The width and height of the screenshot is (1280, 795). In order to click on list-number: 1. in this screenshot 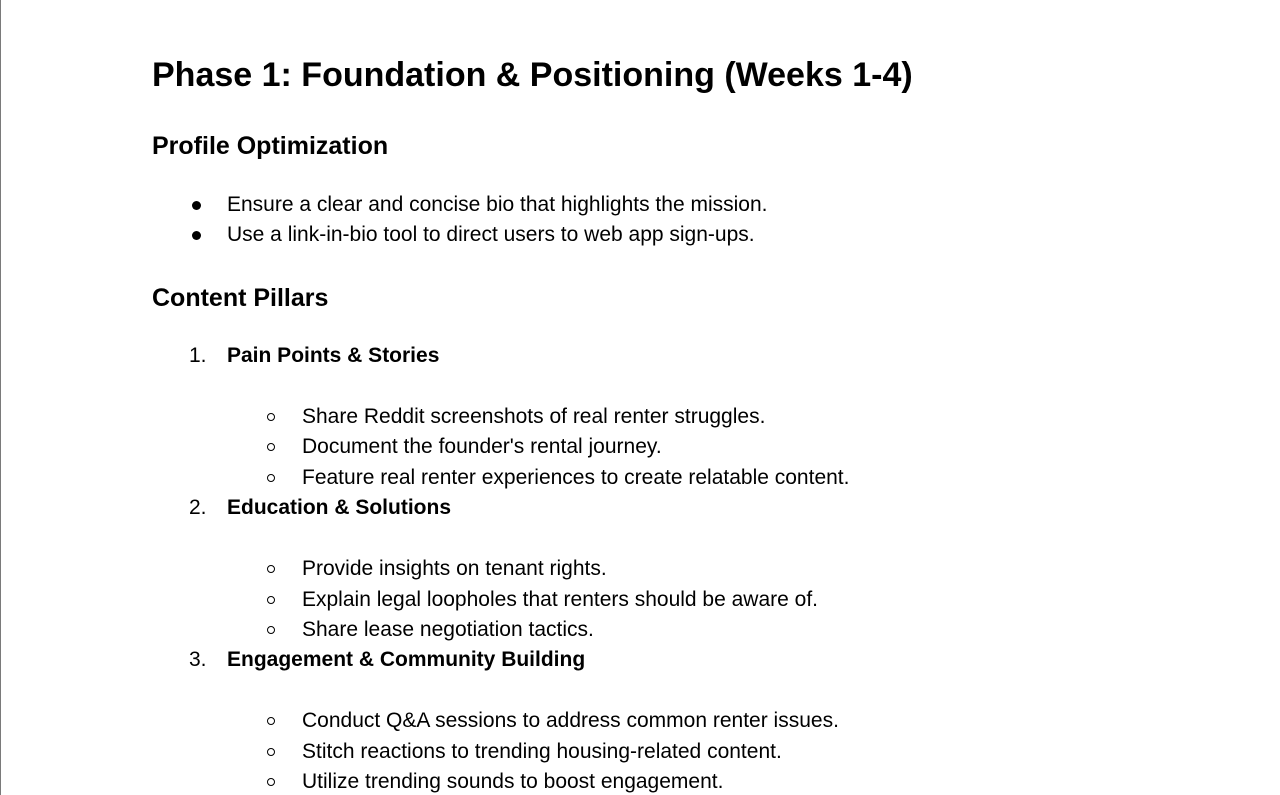, I will do `click(198, 355)`.